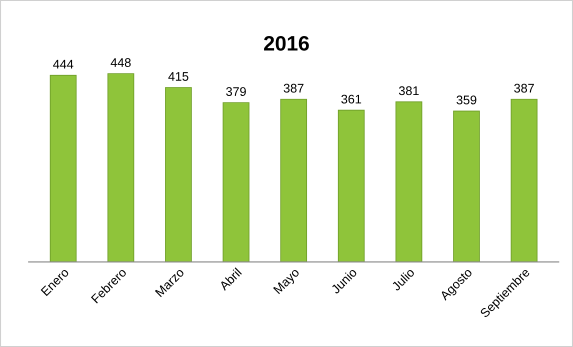  I want to click on chart-title: 2016, so click(286, 43).